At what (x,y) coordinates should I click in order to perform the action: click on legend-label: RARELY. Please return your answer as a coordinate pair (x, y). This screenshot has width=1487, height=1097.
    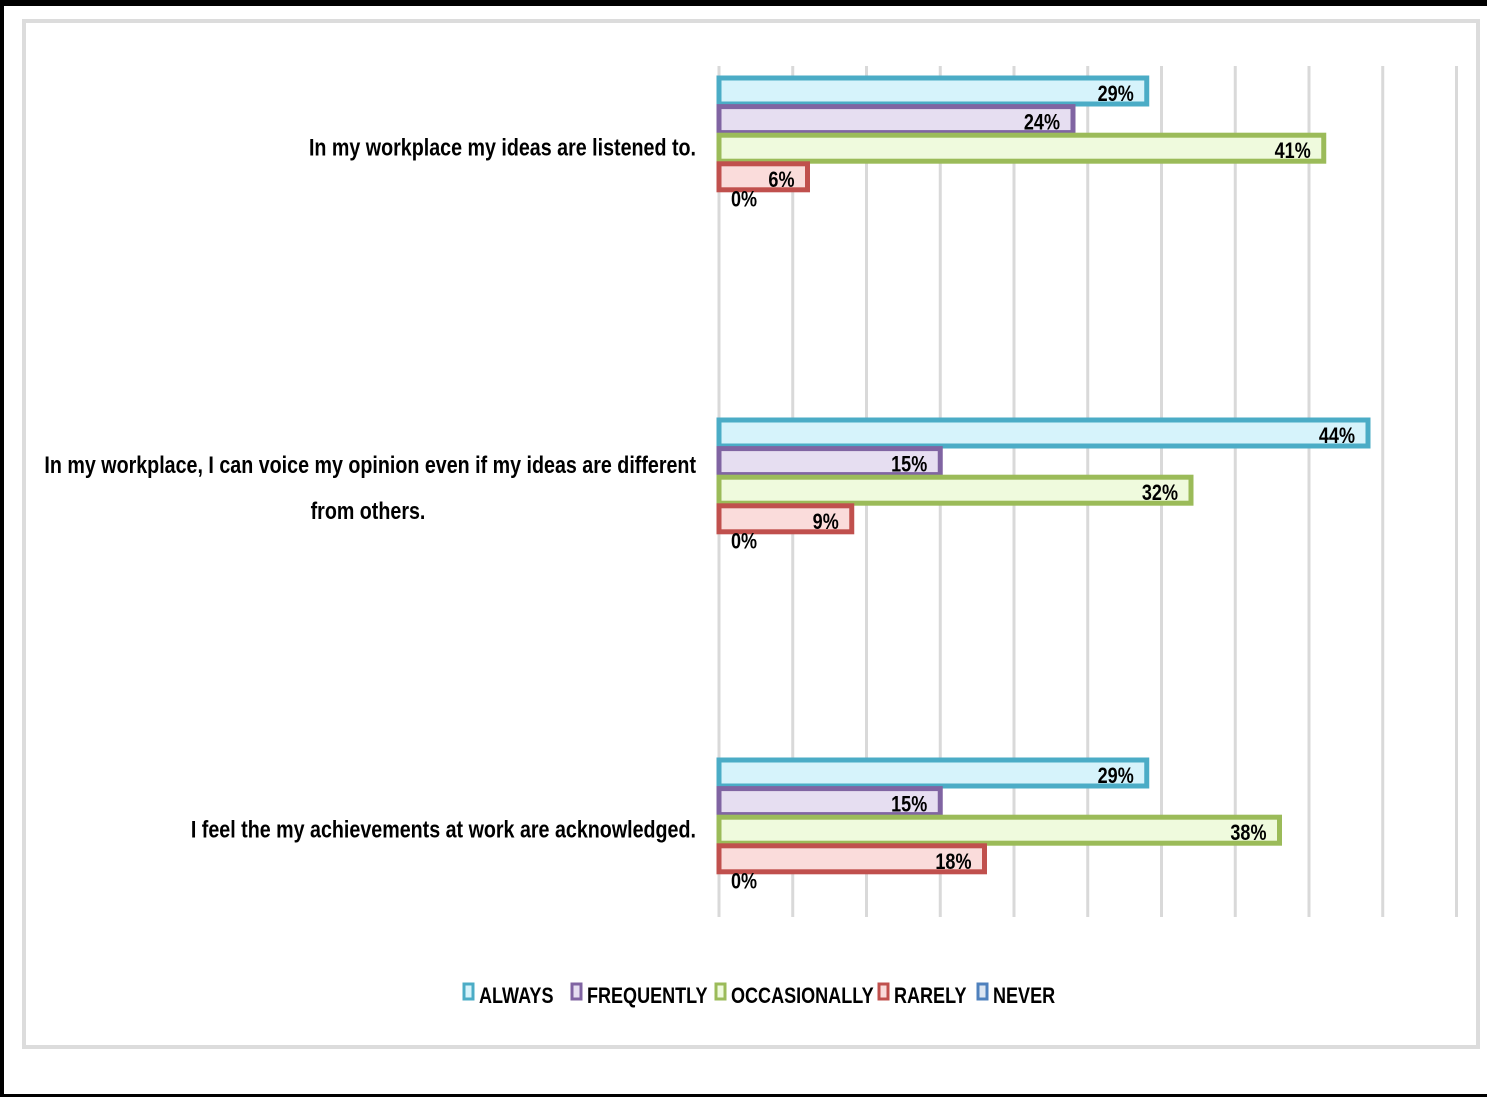
    Looking at the image, I should click on (930, 996).